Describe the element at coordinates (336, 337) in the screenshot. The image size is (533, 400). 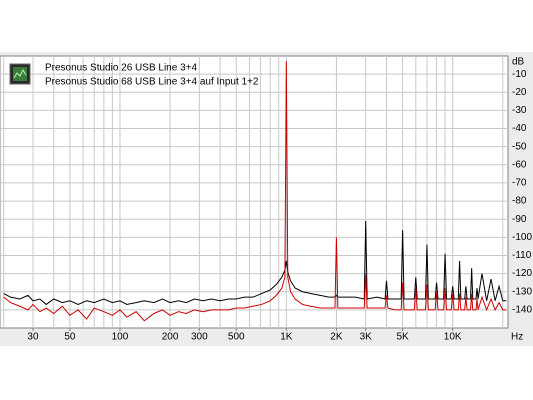
I see `x-tick-label: 2K` at that location.